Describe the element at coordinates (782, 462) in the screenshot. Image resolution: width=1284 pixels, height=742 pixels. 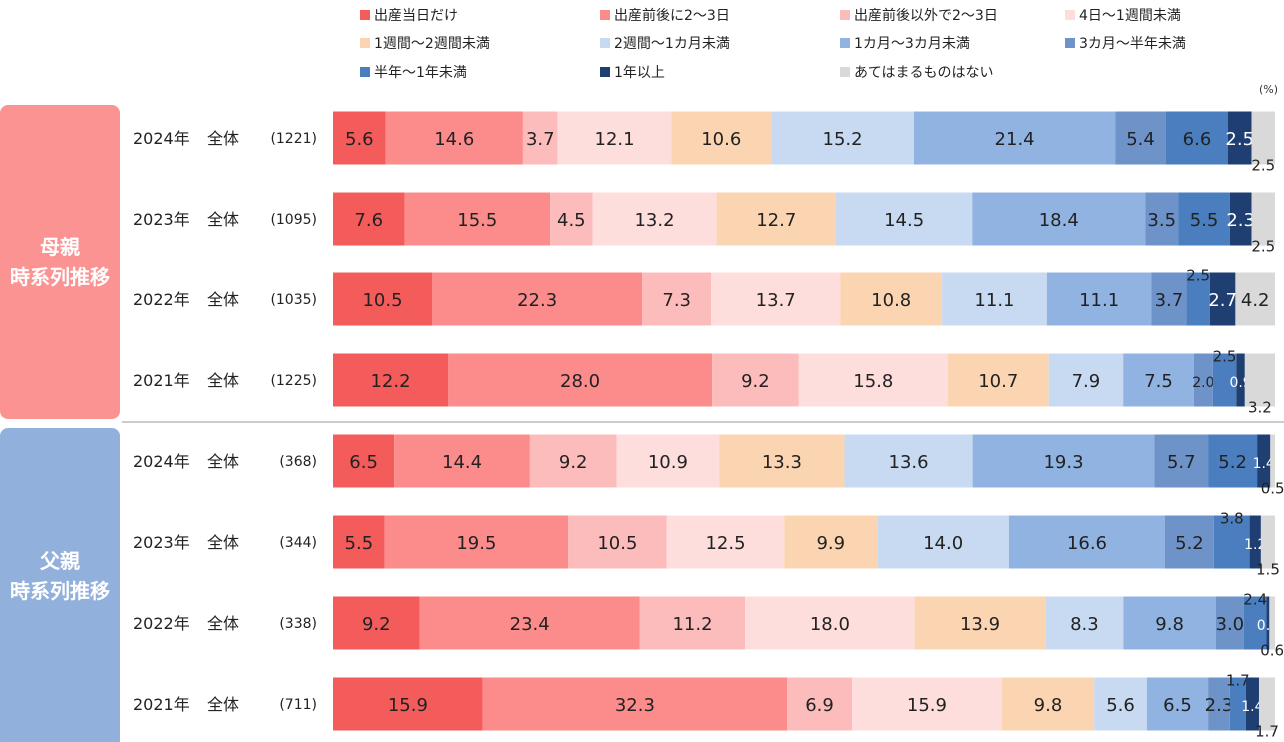
I see `bar-value-label: 13.3` at that location.